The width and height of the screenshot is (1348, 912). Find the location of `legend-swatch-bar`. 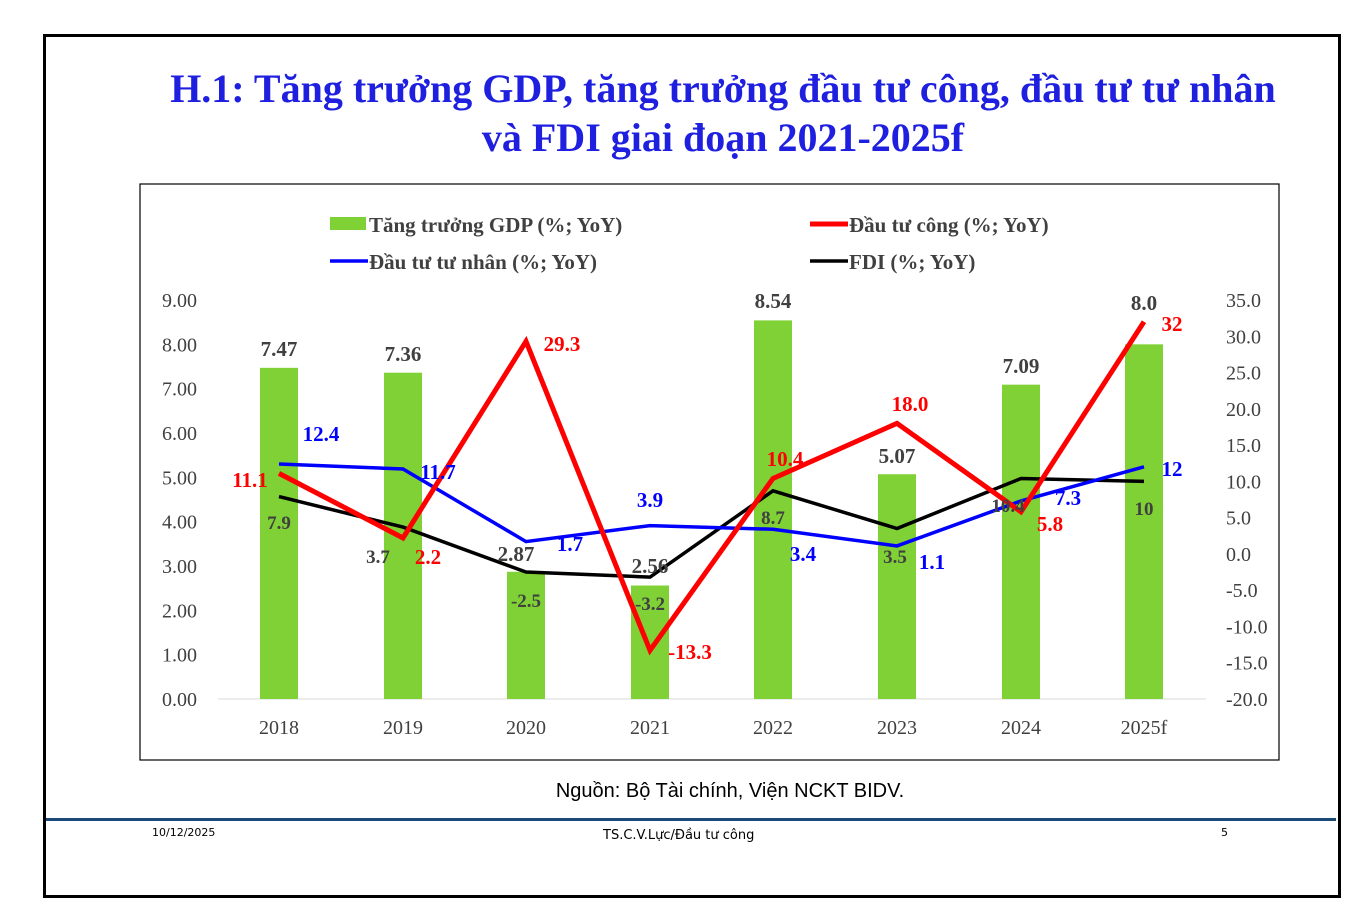

legend-swatch-bar is located at coordinates (348, 223).